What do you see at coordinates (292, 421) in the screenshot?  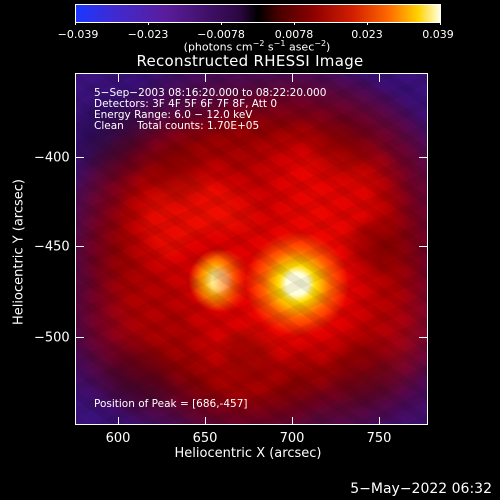 I see `x-axis-tick-700-bottom` at bounding box center [292, 421].